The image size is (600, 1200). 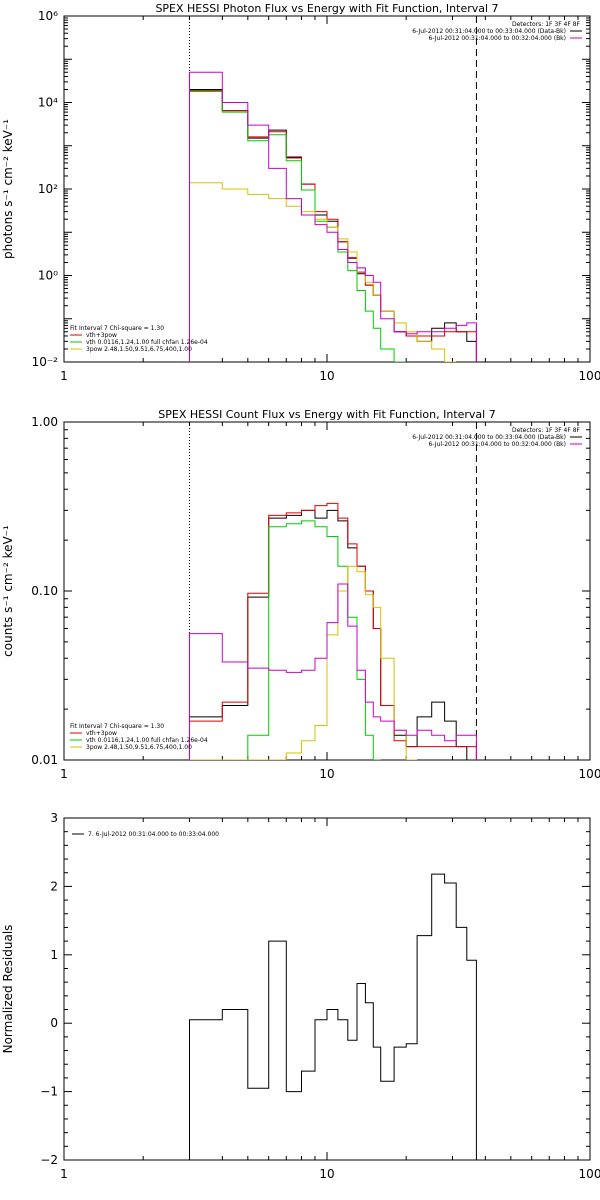 What do you see at coordinates (8, 591) in the screenshot?
I see `y-axis-label: counts s⁻¹ cm⁻² keV⁻¹` at bounding box center [8, 591].